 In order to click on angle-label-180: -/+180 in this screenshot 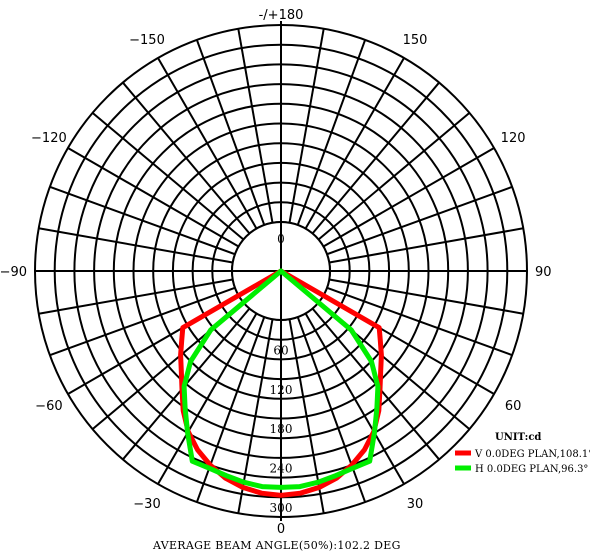, I will do `click(281, 15)`.